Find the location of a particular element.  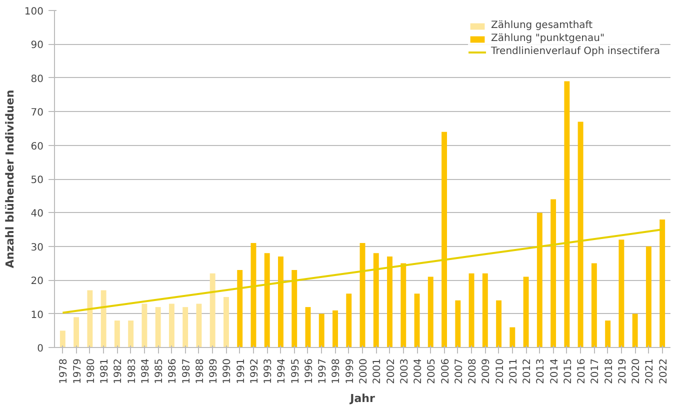

x-tick-label: 1981 is located at coordinates (105, 371).